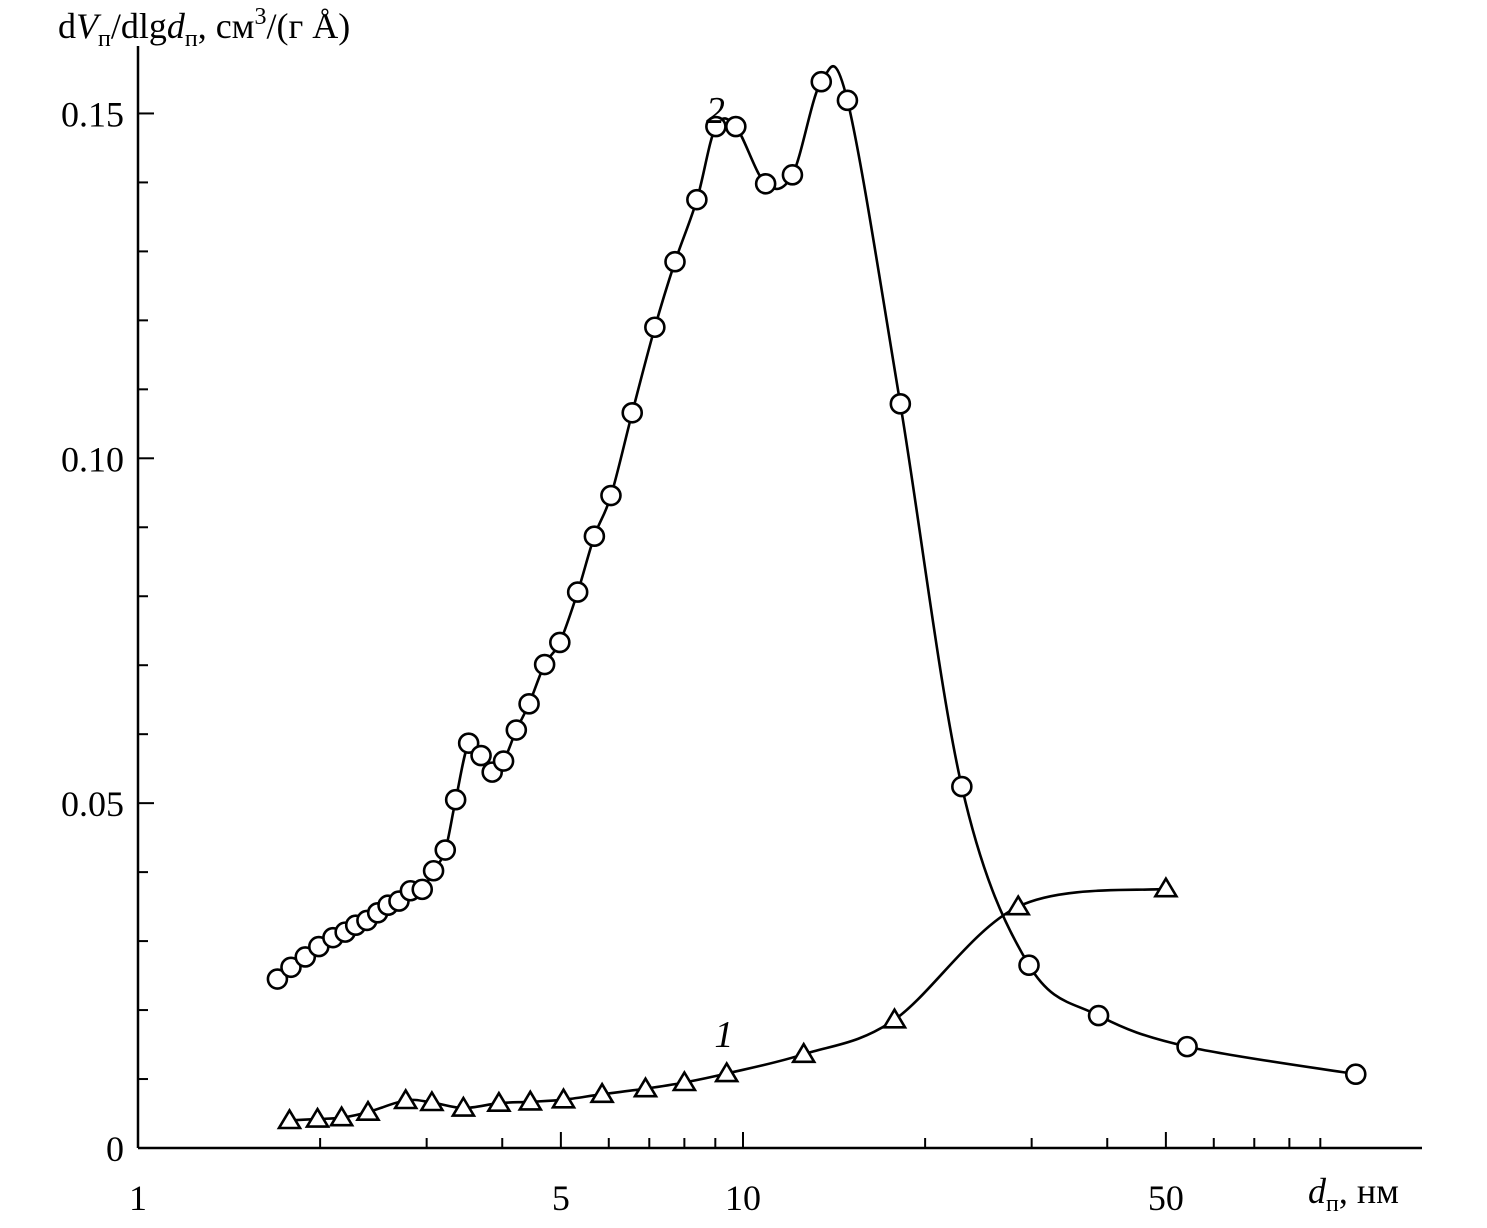 The width and height of the screenshot is (1487, 1228). What do you see at coordinates (115, 1149) in the screenshot?
I see `y-tick-label: 0` at bounding box center [115, 1149].